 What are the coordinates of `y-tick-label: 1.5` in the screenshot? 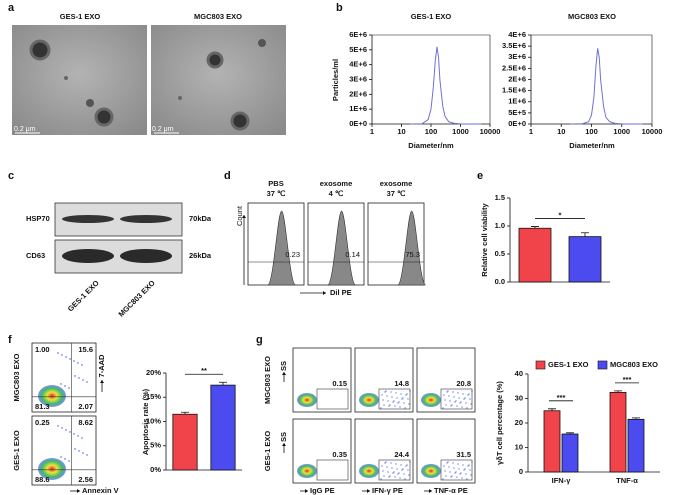 It's located at (500, 197).